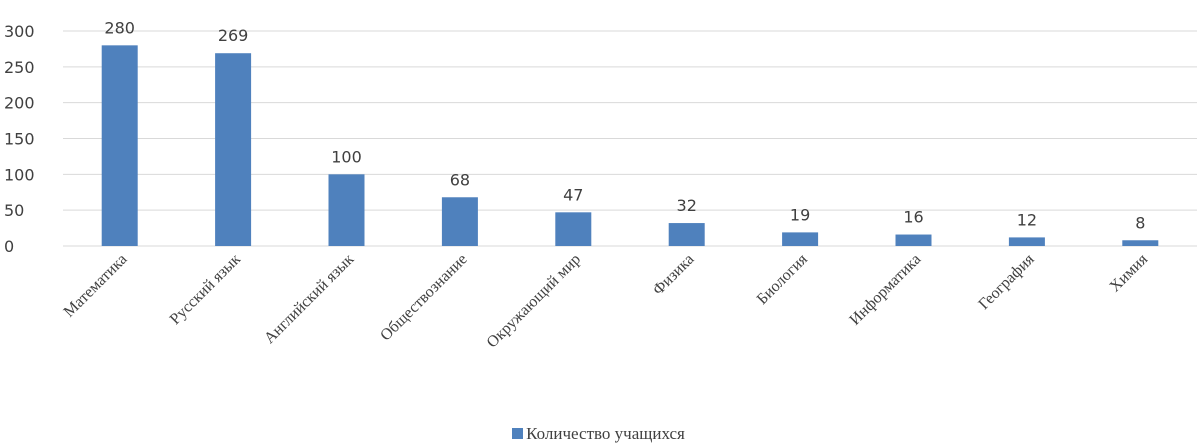 The image size is (1197, 445). I want to click on legend: Количество учащихся, so click(598, 434).